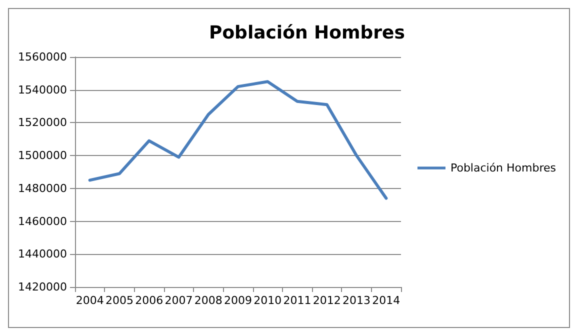 Image resolution: width=579 pixels, height=335 pixels. Describe the element at coordinates (386, 300) in the screenshot. I see `x-tick-label: 2014` at that location.